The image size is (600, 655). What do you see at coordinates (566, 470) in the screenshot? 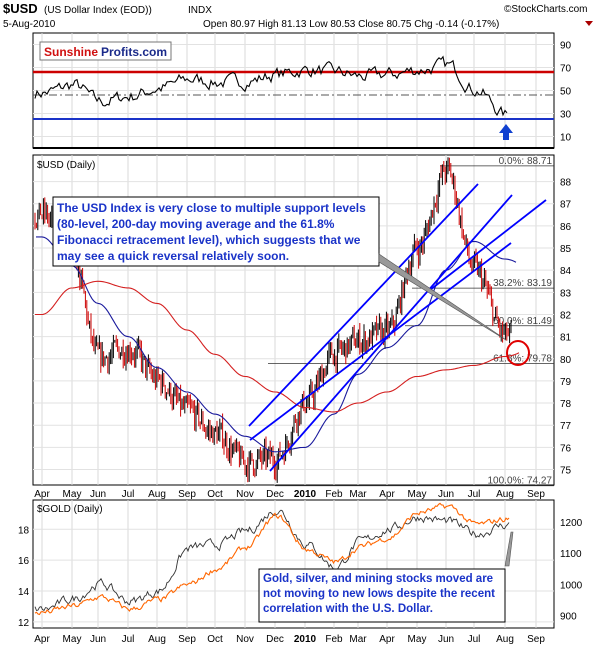
I see `price-y-tick: 75` at bounding box center [566, 470].